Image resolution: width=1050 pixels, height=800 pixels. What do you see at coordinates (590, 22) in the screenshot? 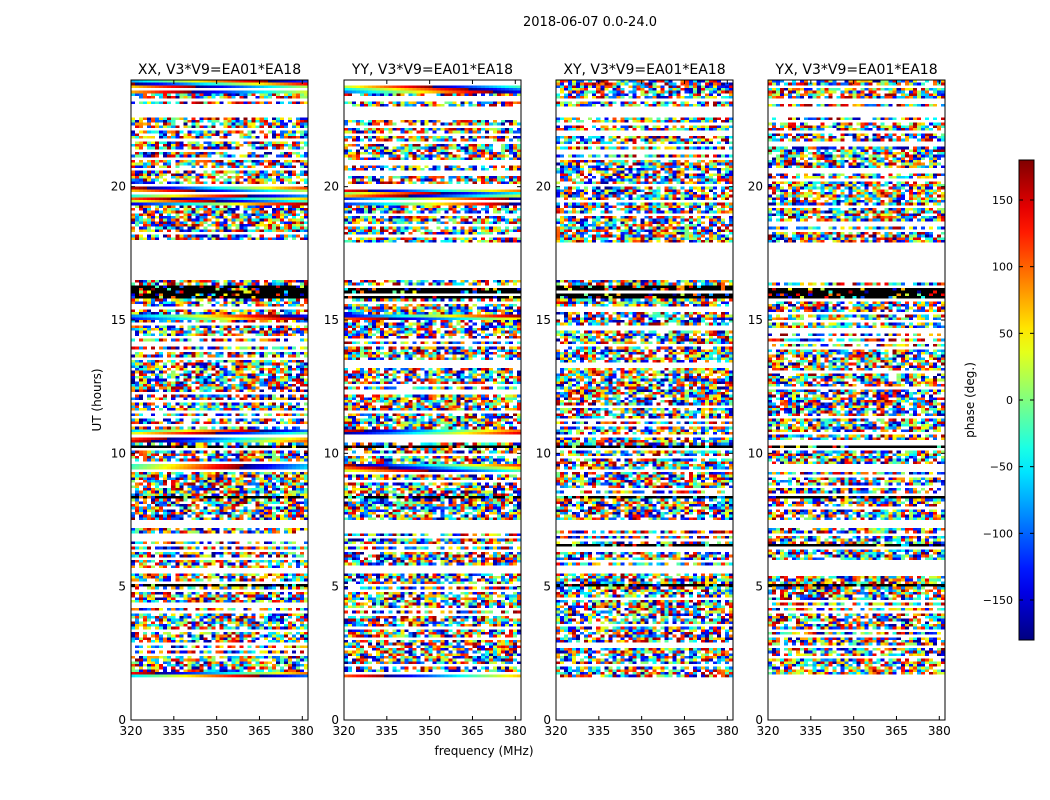
I see `figure-title: 2018-06-07 0.0-24.0` at bounding box center [590, 22].